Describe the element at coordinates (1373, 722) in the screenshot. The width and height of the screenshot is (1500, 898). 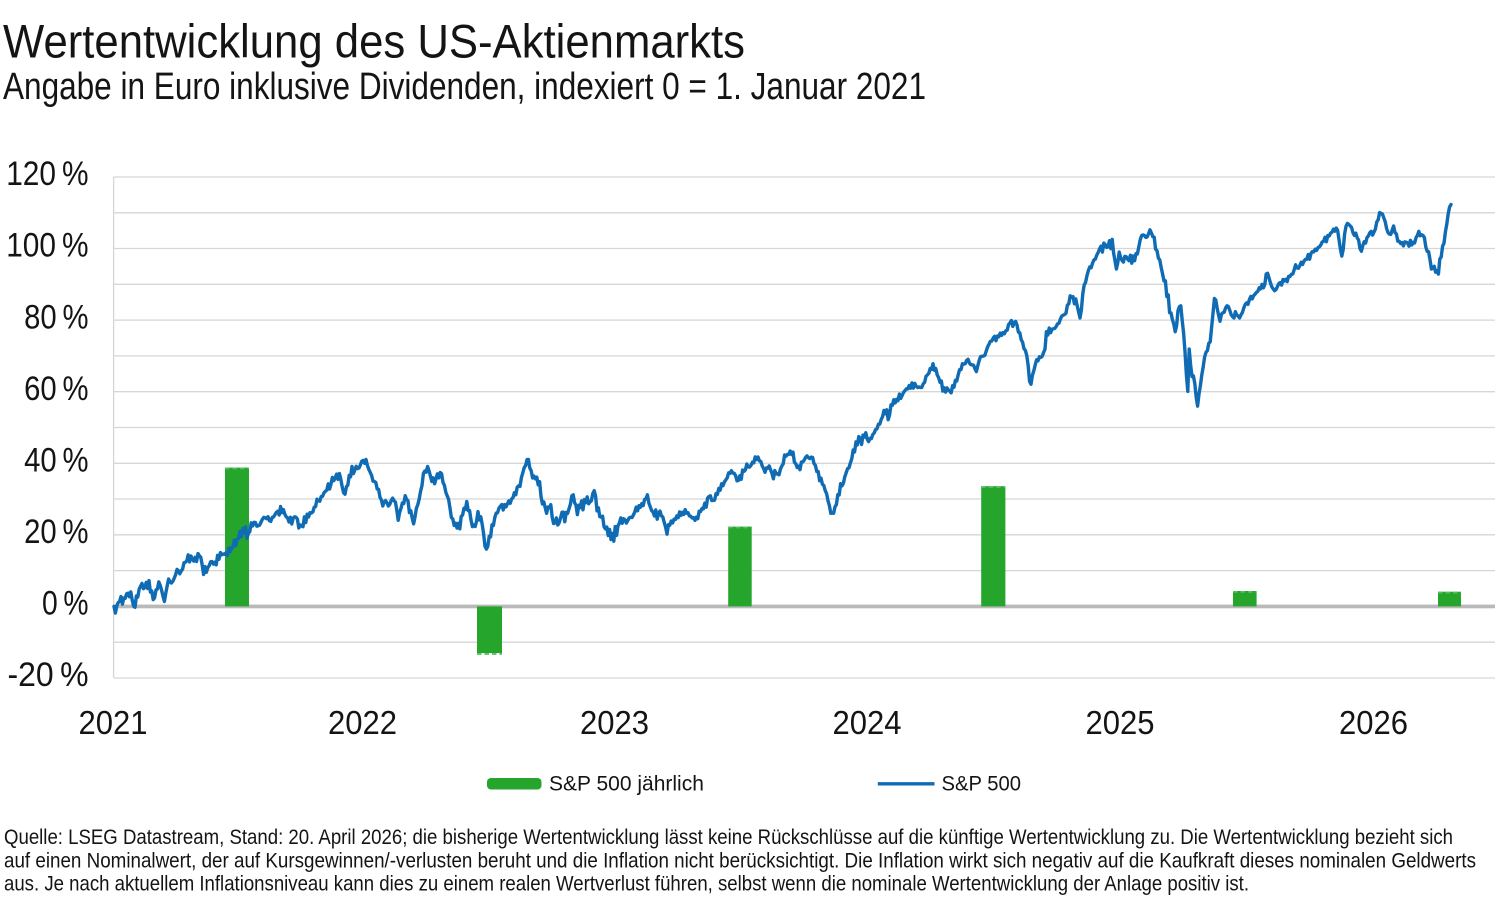
I see `svg-text: 2026` at that location.